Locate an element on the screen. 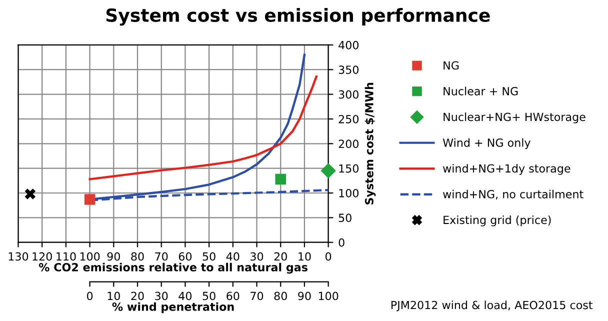 This screenshot has height=321, width=608. chart-title: System cost vs emission performance is located at coordinates (298, 17).